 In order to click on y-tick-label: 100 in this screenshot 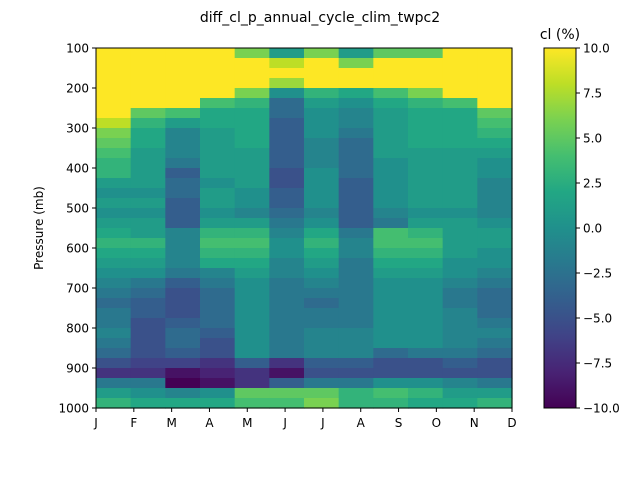, I will do `click(77, 49)`.